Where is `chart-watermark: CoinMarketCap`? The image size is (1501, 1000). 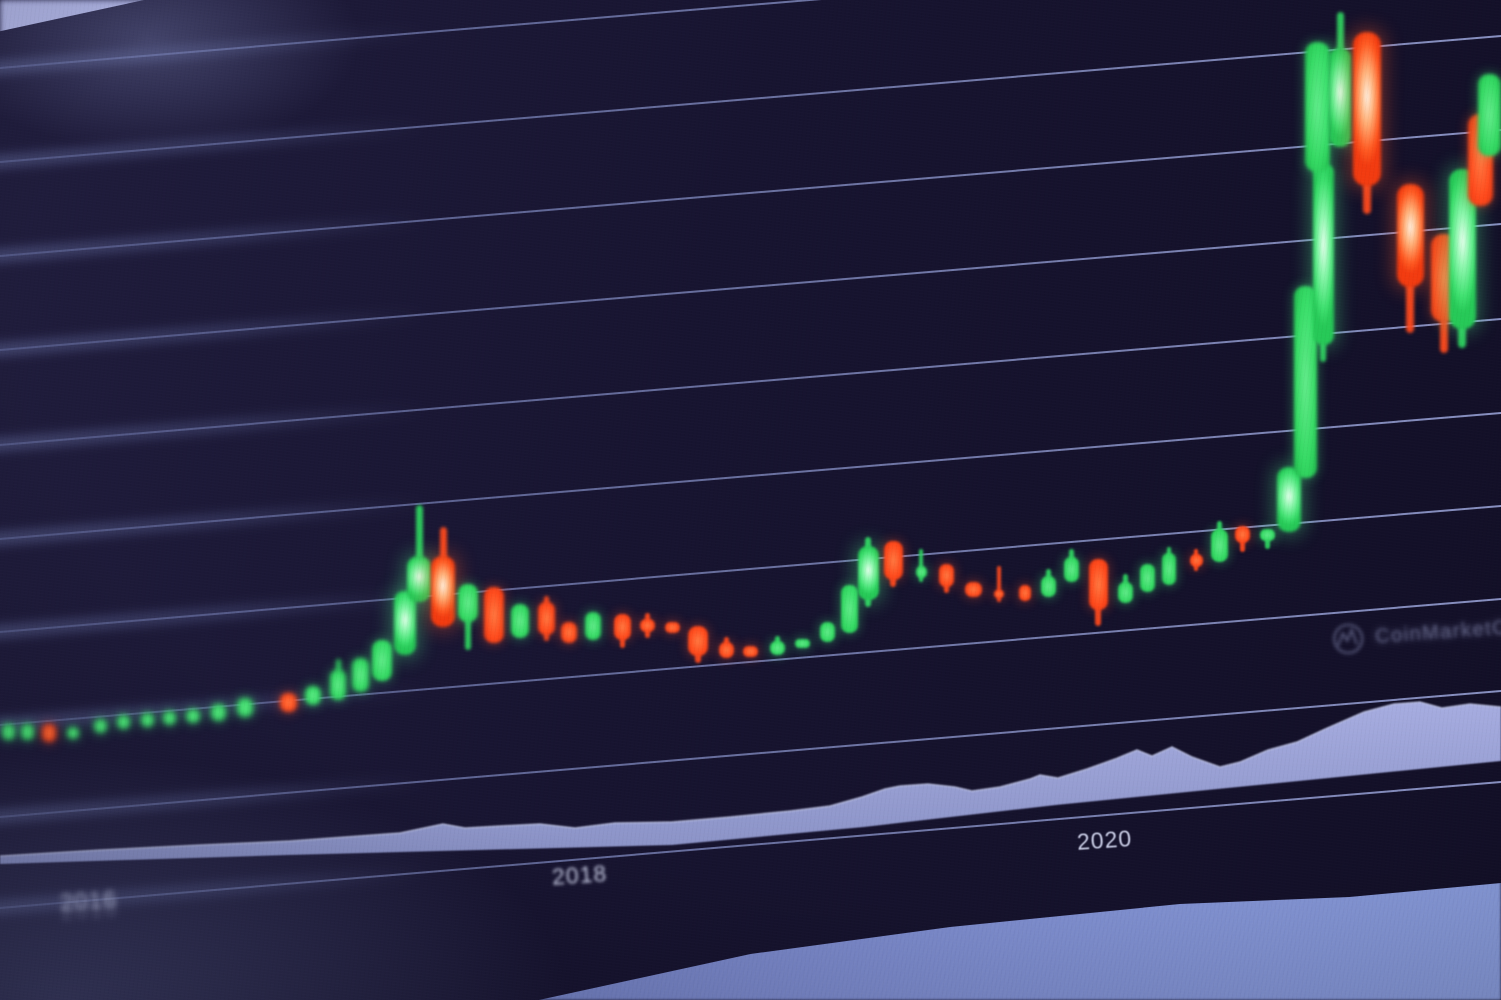 chart-watermark: CoinMarketCap is located at coordinates (1415, 633).